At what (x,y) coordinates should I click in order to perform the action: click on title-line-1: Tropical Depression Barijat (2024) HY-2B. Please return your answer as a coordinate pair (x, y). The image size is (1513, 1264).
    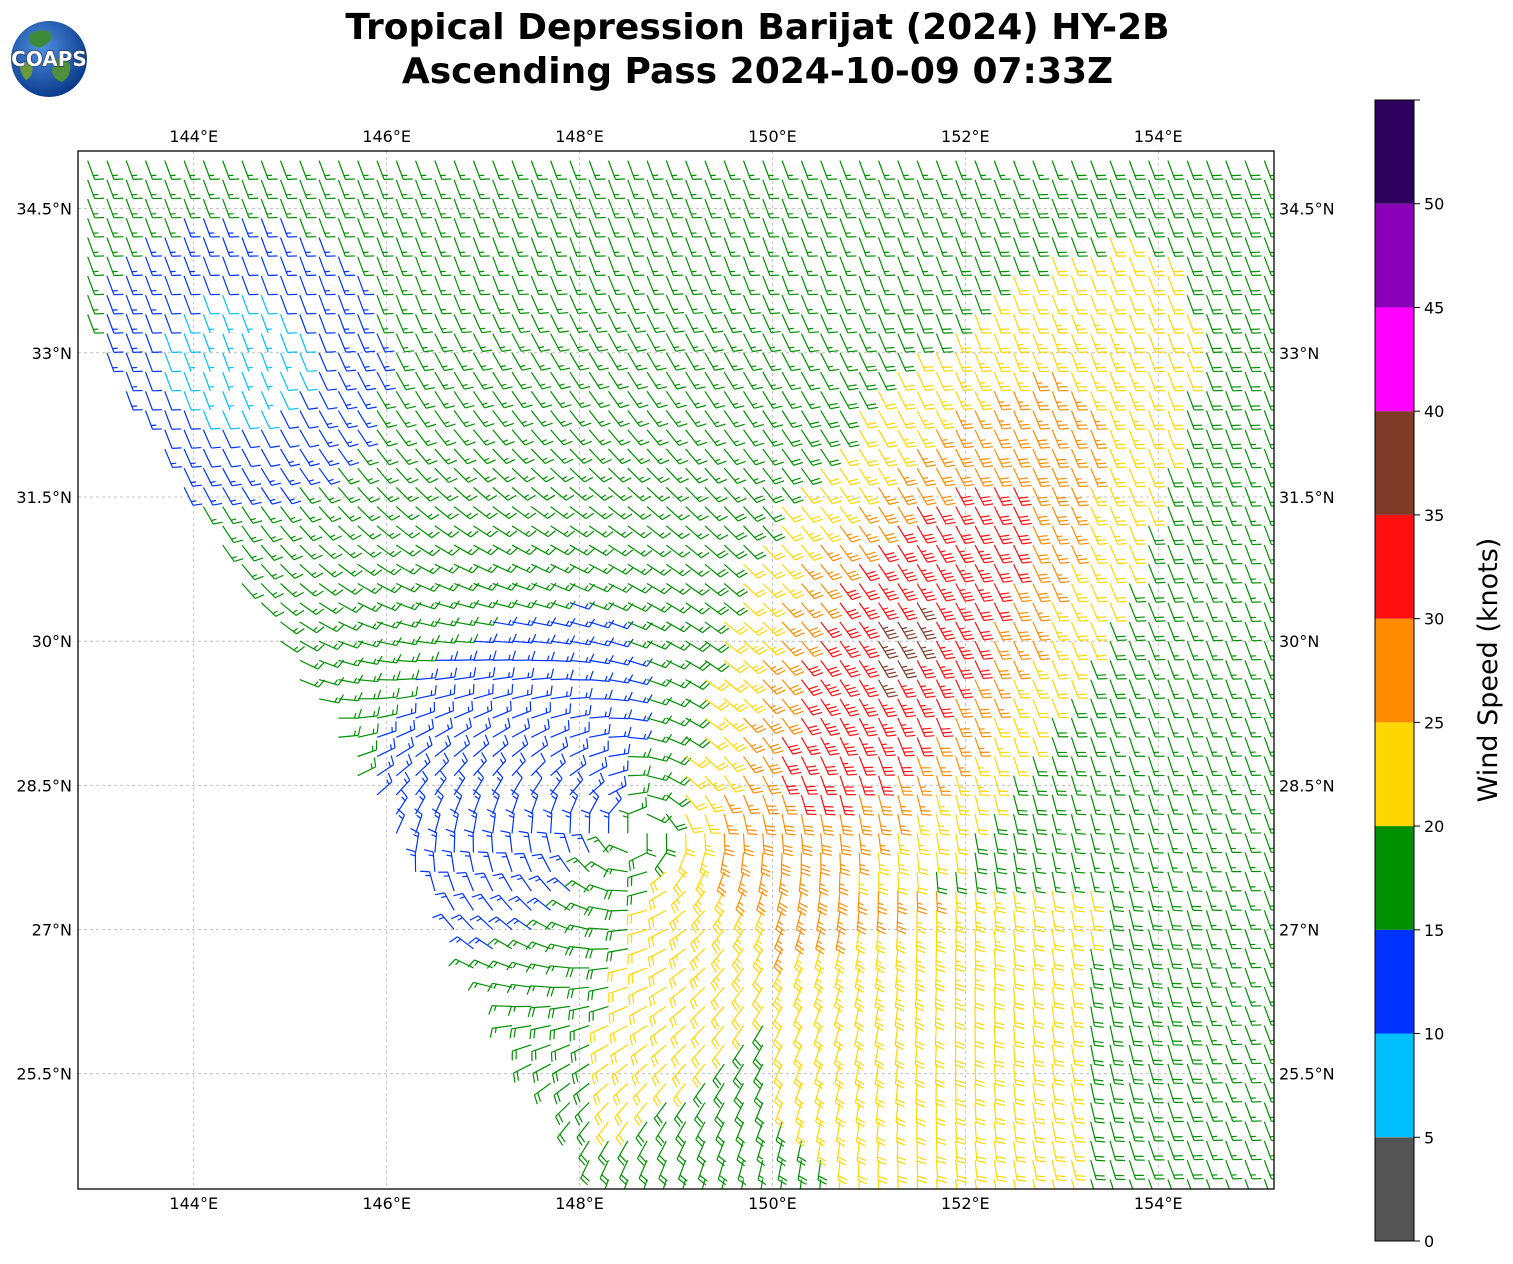
    Looking at the image, I should click on (757, 27).